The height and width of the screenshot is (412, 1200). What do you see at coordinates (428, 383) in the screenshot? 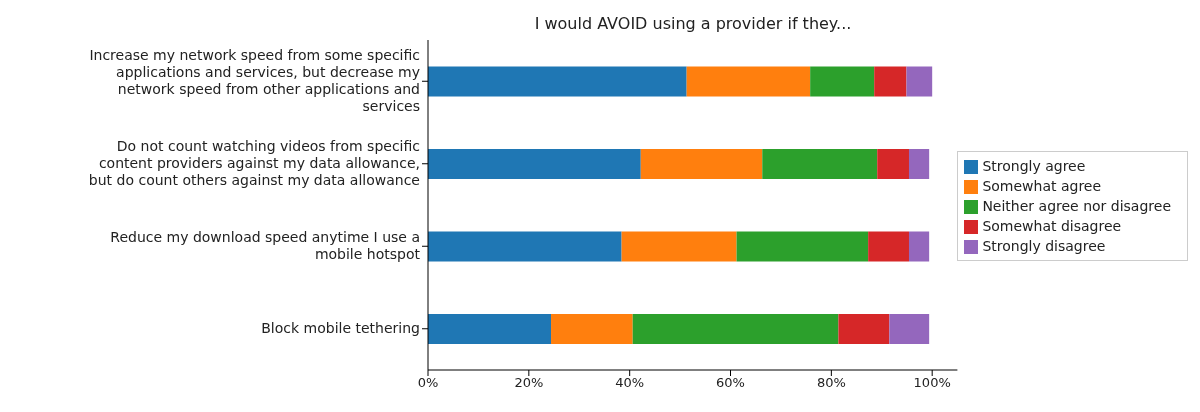
I see `x-tick-label: 0%` at bounding box center [428, 383].